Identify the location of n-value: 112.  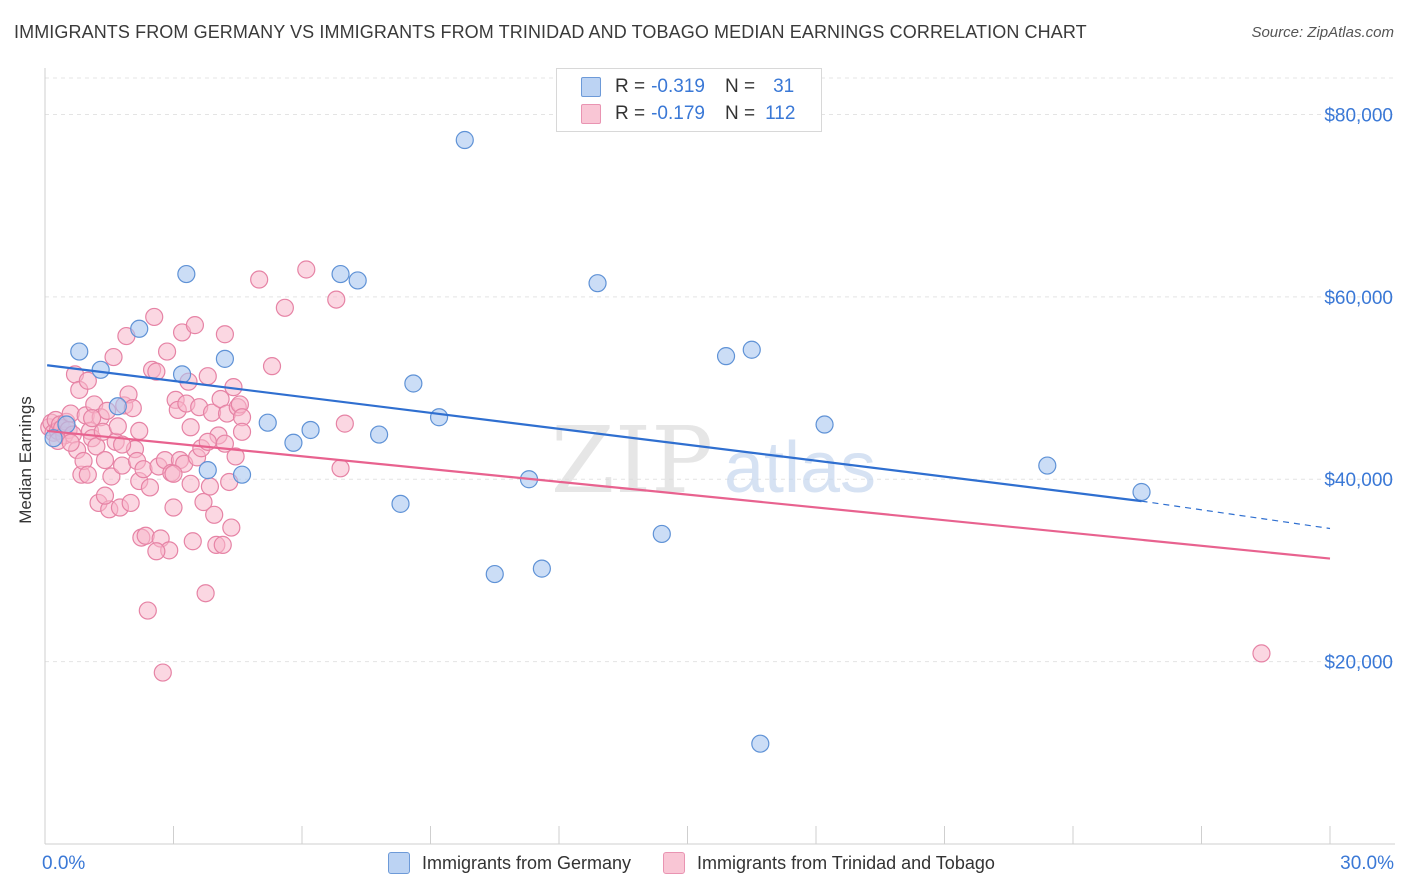
(780, 113).